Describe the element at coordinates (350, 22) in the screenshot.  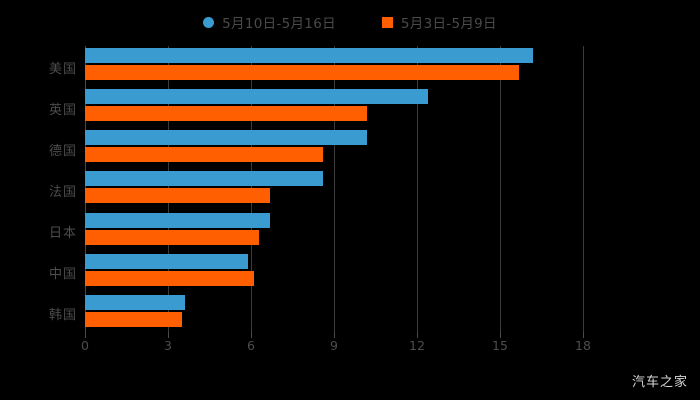
I see `chart-legend: 5月10日-5月16日 5月3日-5月9日` at that location.